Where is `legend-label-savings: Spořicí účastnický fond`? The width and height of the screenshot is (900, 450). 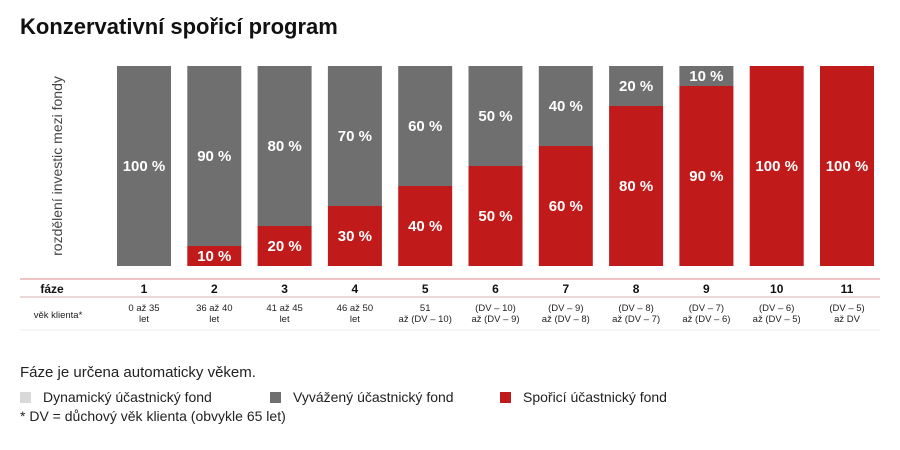
legend-label-savings: Spořicí účastnický fond is located at coordinates (595, 397).